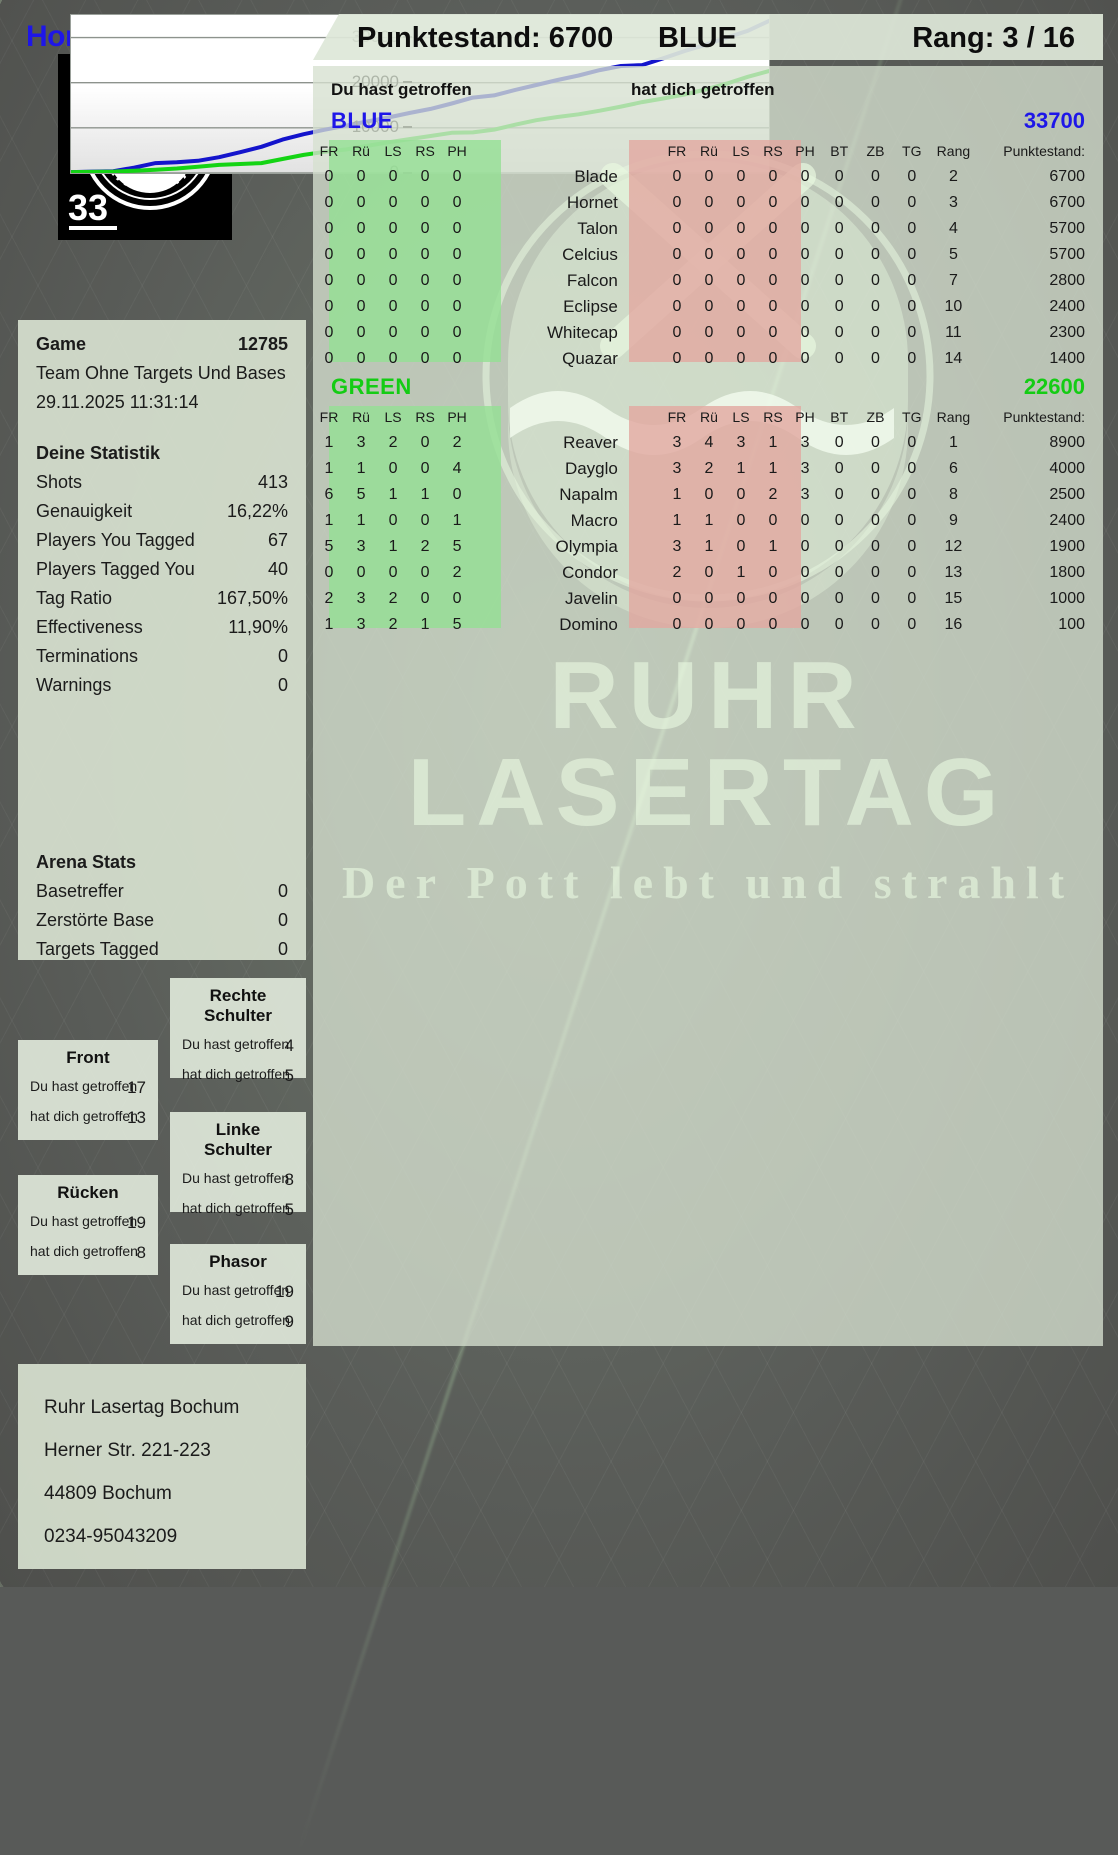 Image resolution: width=1118 pixels, height=1855 pixels. What do you see at coordinates (708, 599) in the screenshot?
I see `table-row: 2 3 2 0 0 Javelin 0 0 0 0 0 0 0 0 15 1000` at bounding box center [708, 599].